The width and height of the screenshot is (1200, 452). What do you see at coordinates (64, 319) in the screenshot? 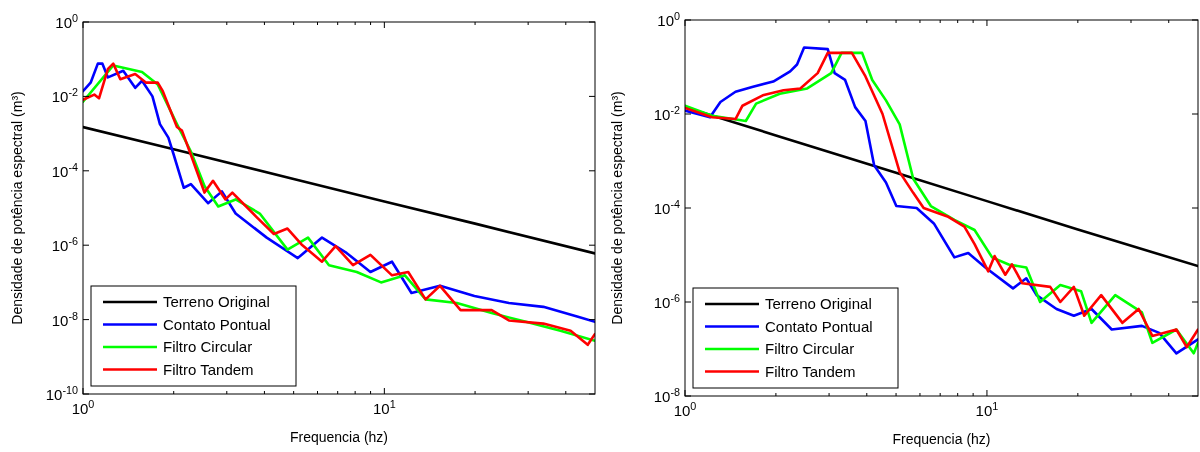
I see `y-tick-label: 10$^{-8}$` at bounding box center [64, 319].